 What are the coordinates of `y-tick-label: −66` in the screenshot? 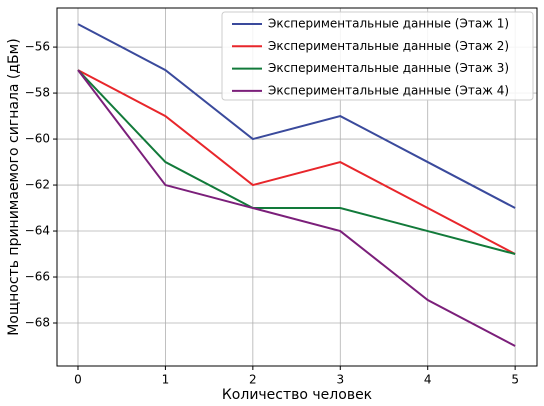 It's located at (37, 277).